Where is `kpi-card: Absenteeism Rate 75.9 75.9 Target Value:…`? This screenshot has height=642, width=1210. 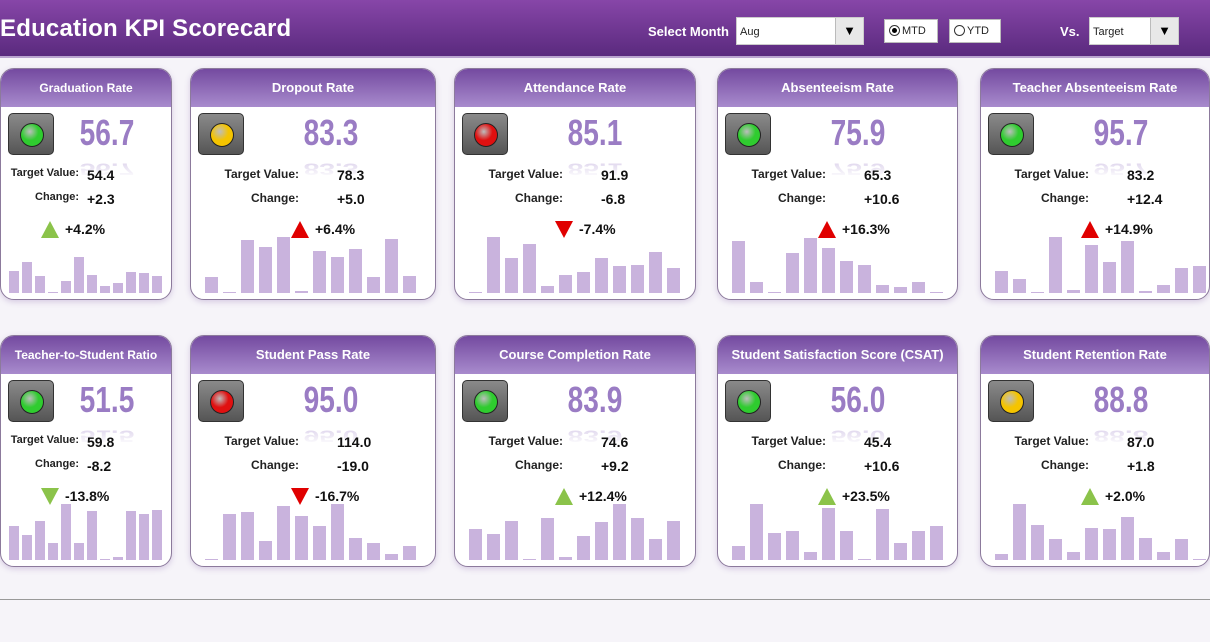 kpi-card: Absenteeism Rate 75.9 75.9 Target Value:… is located at coordinates (837, 184).